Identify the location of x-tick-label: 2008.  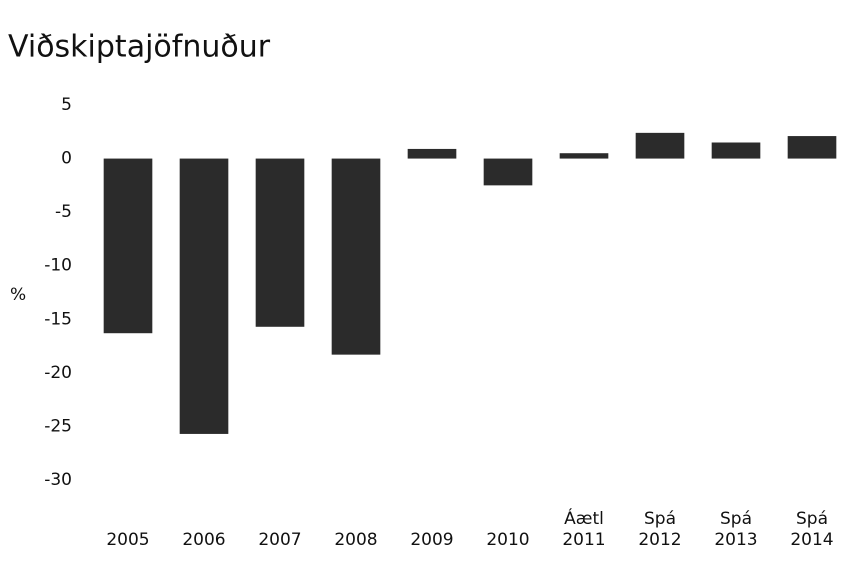
(356, 540).